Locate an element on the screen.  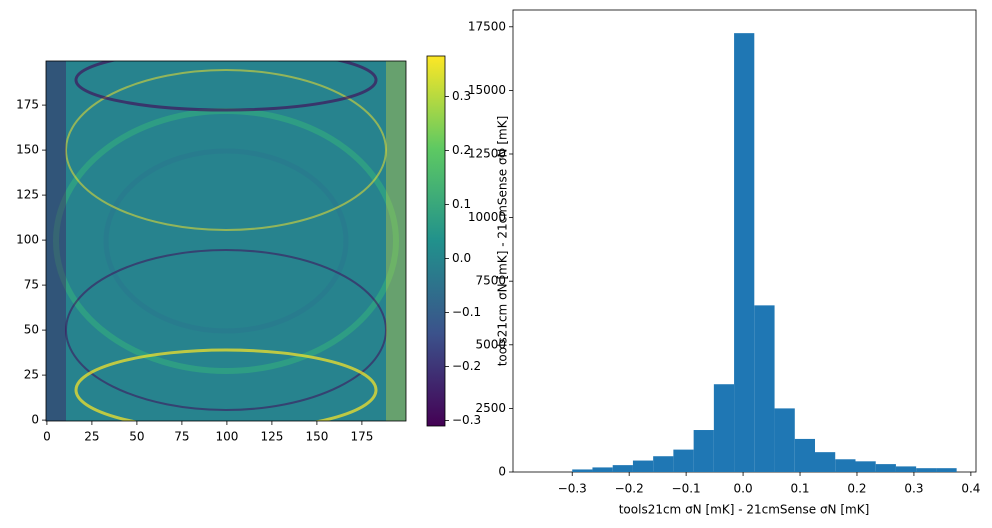
x-tick-label: 0 is located at coordinates (47, 437).